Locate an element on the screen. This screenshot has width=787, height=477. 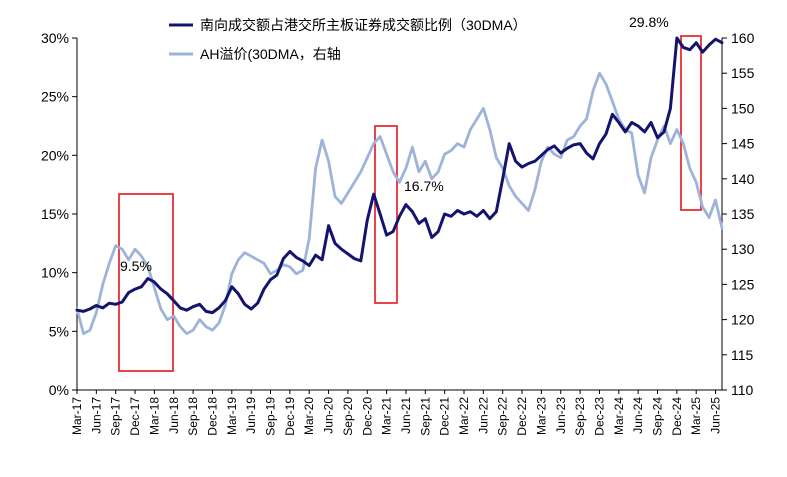
y-right-tick-label: 155 is located at coordinates (743, 73).